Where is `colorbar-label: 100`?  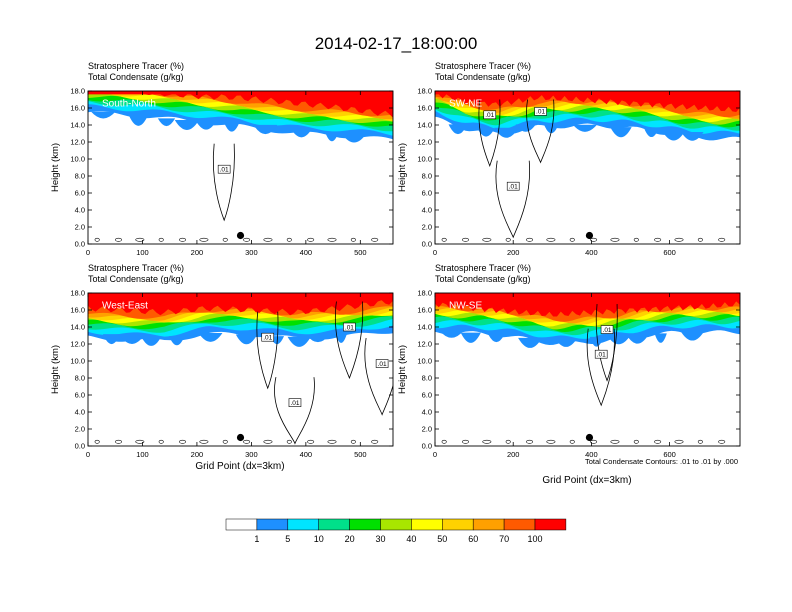 colorbar-label: 100 is located at coordinates (534, 539).